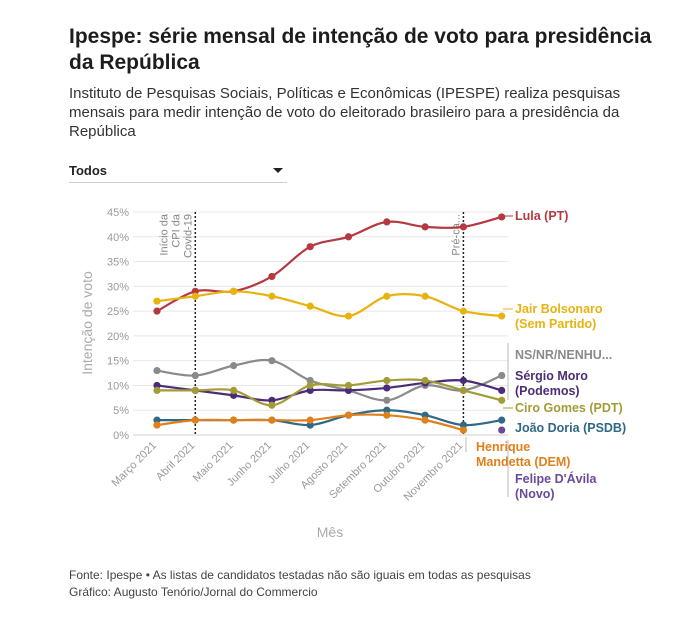 The height and width of the screenshot is (619, 684). Describe the element at coordinates (541, 216) in the screenshot. I see `series-label: Lula (PT)` at that location.